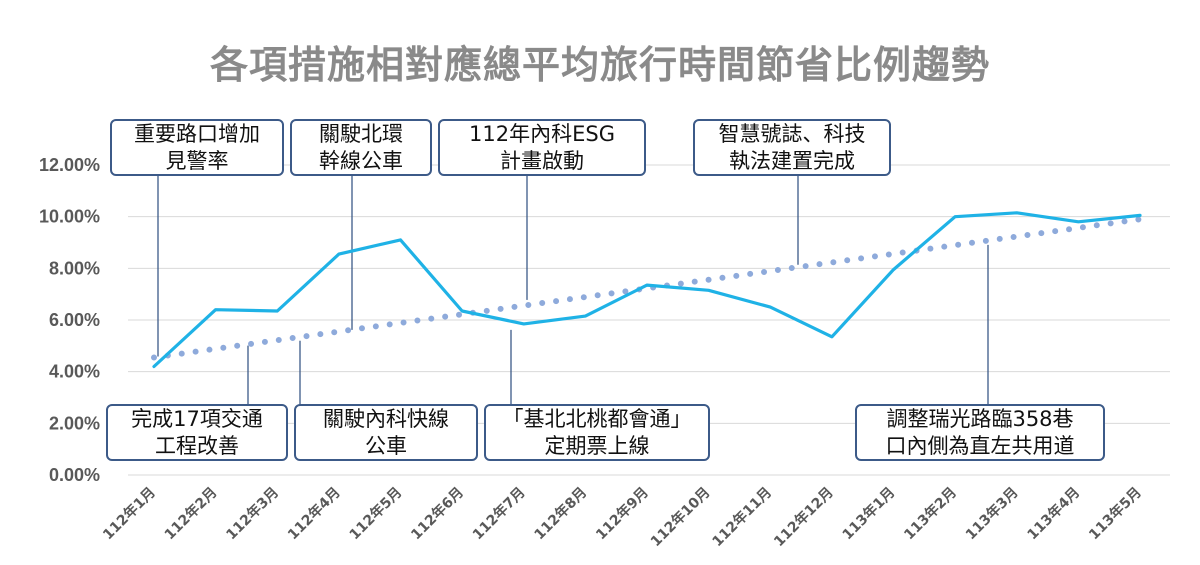 The image size is (1200, 565). I want to click on annotation-callout: 「基北北桃都會通」 定期票上線, so click(597, 432).